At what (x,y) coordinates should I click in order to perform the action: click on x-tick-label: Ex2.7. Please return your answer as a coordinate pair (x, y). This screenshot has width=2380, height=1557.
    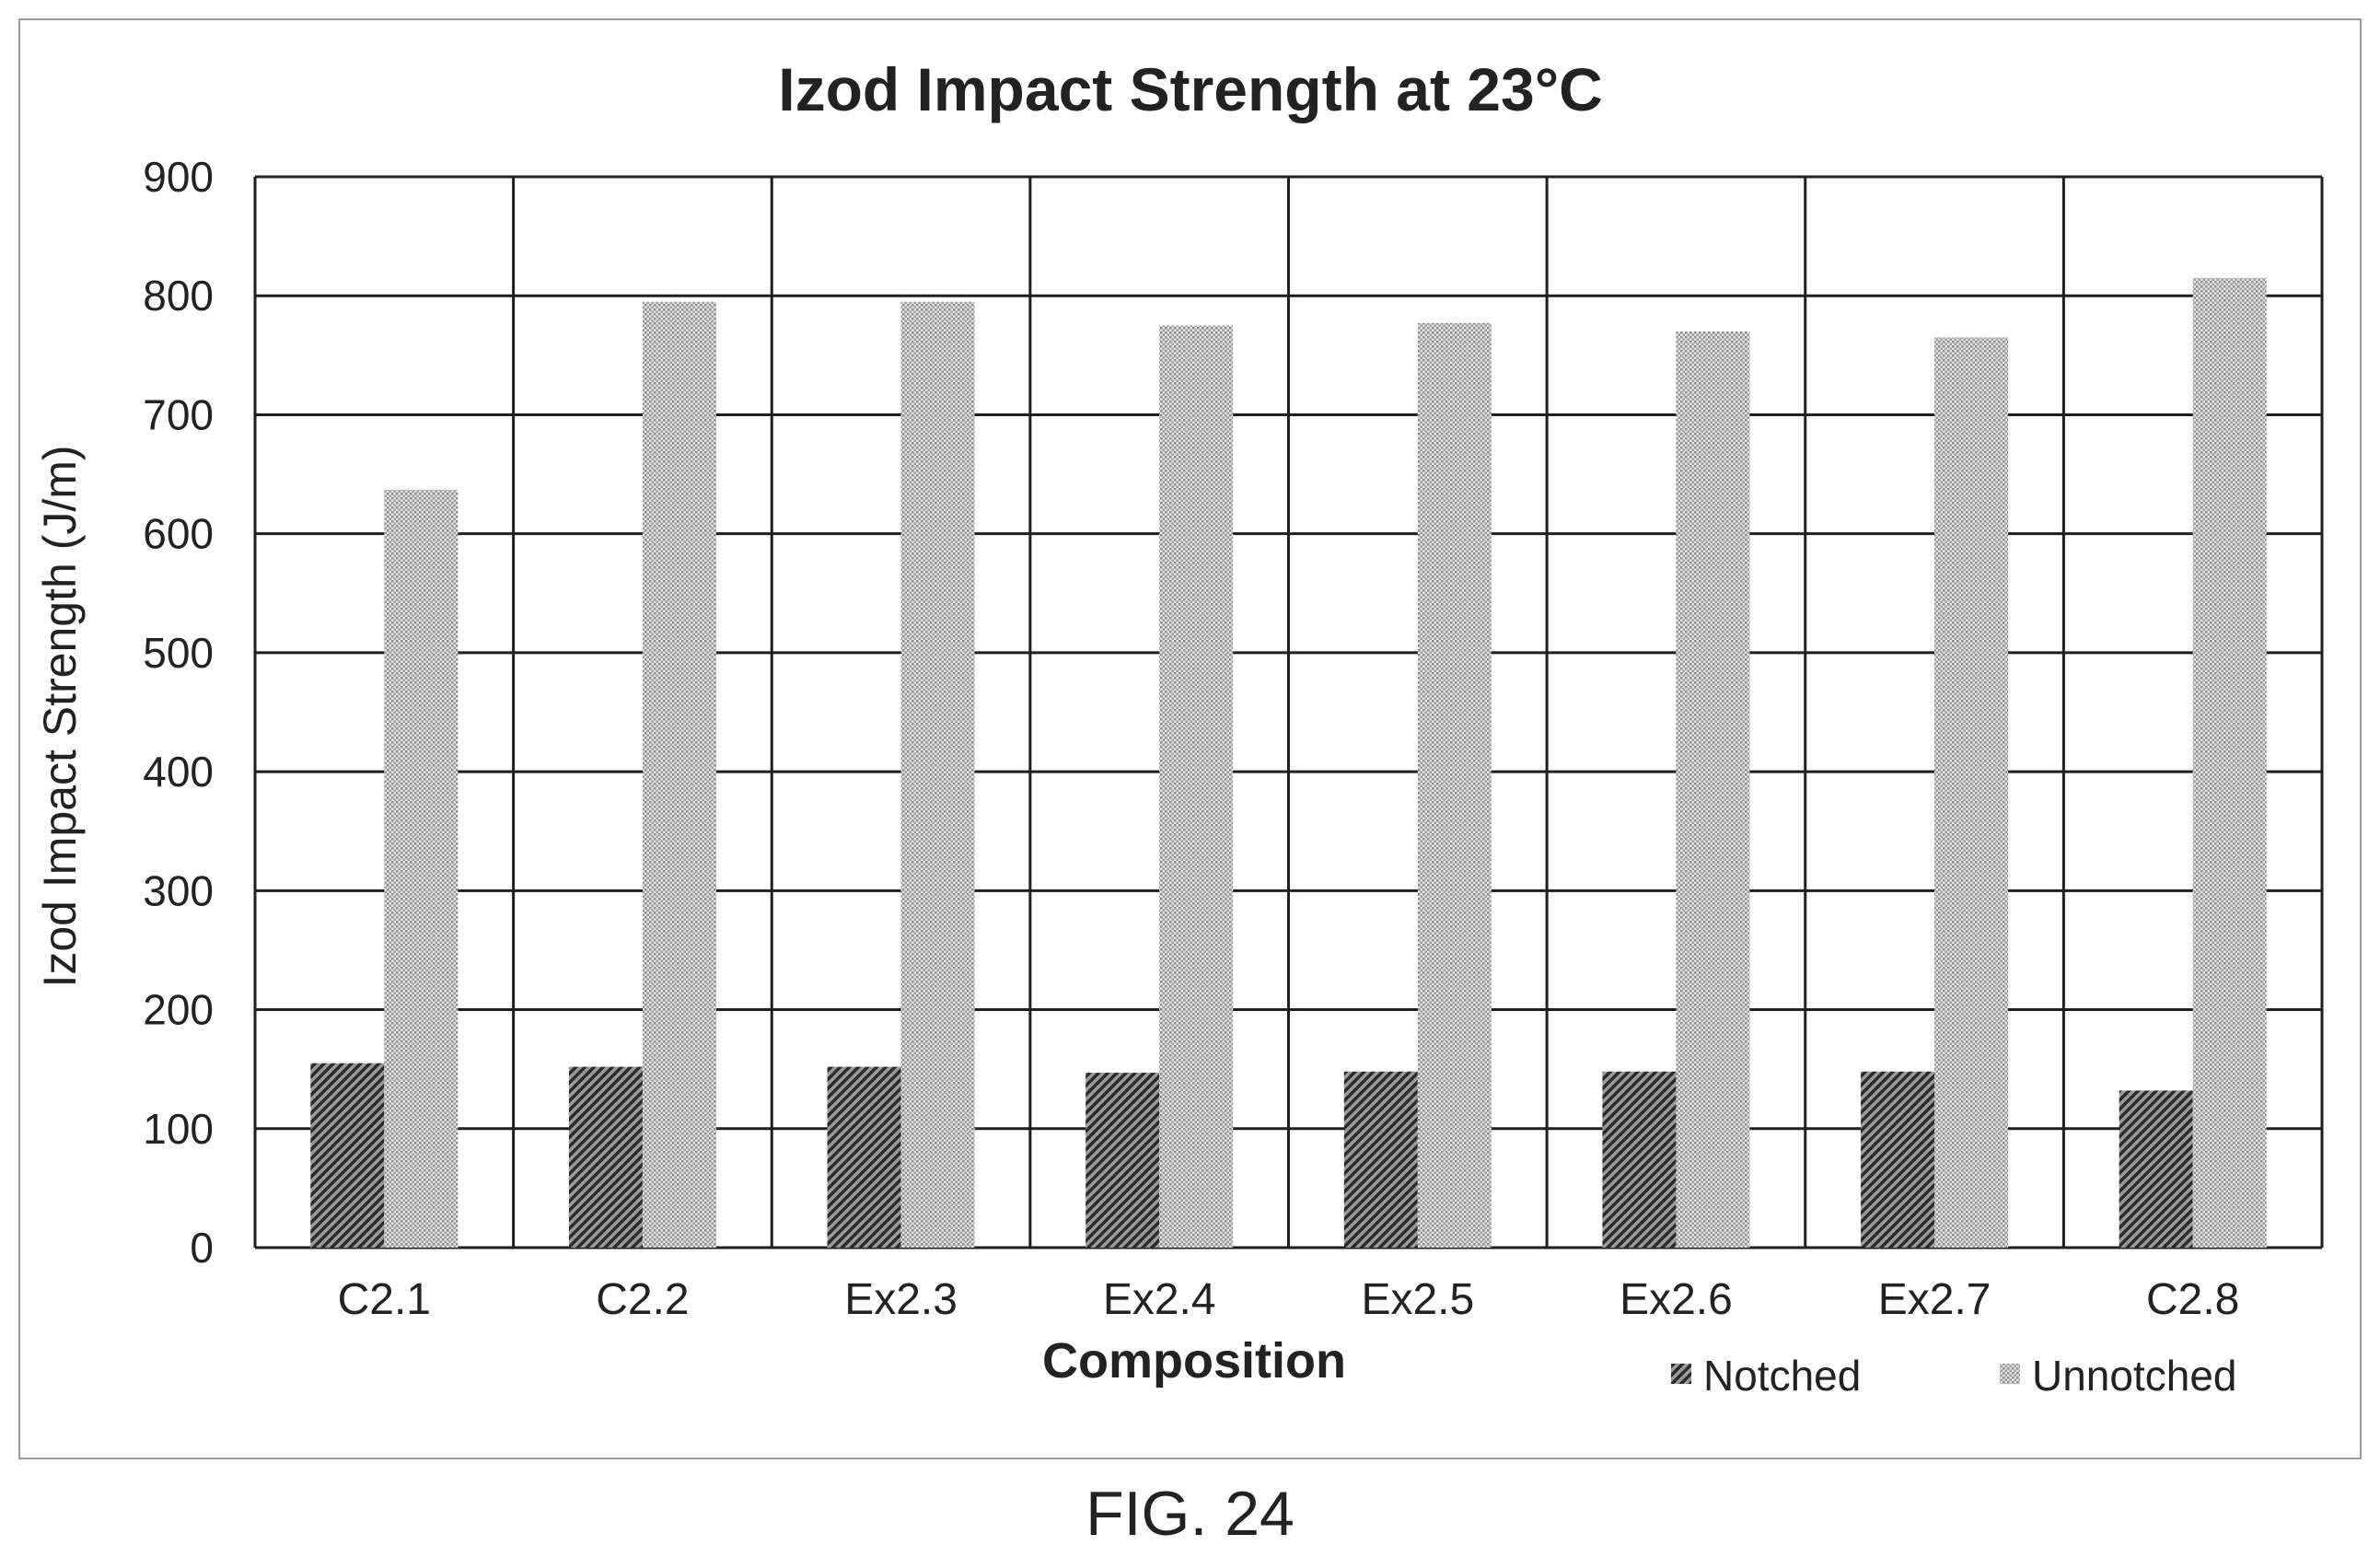
    Looking at the image, I should click on (1934, 1299).